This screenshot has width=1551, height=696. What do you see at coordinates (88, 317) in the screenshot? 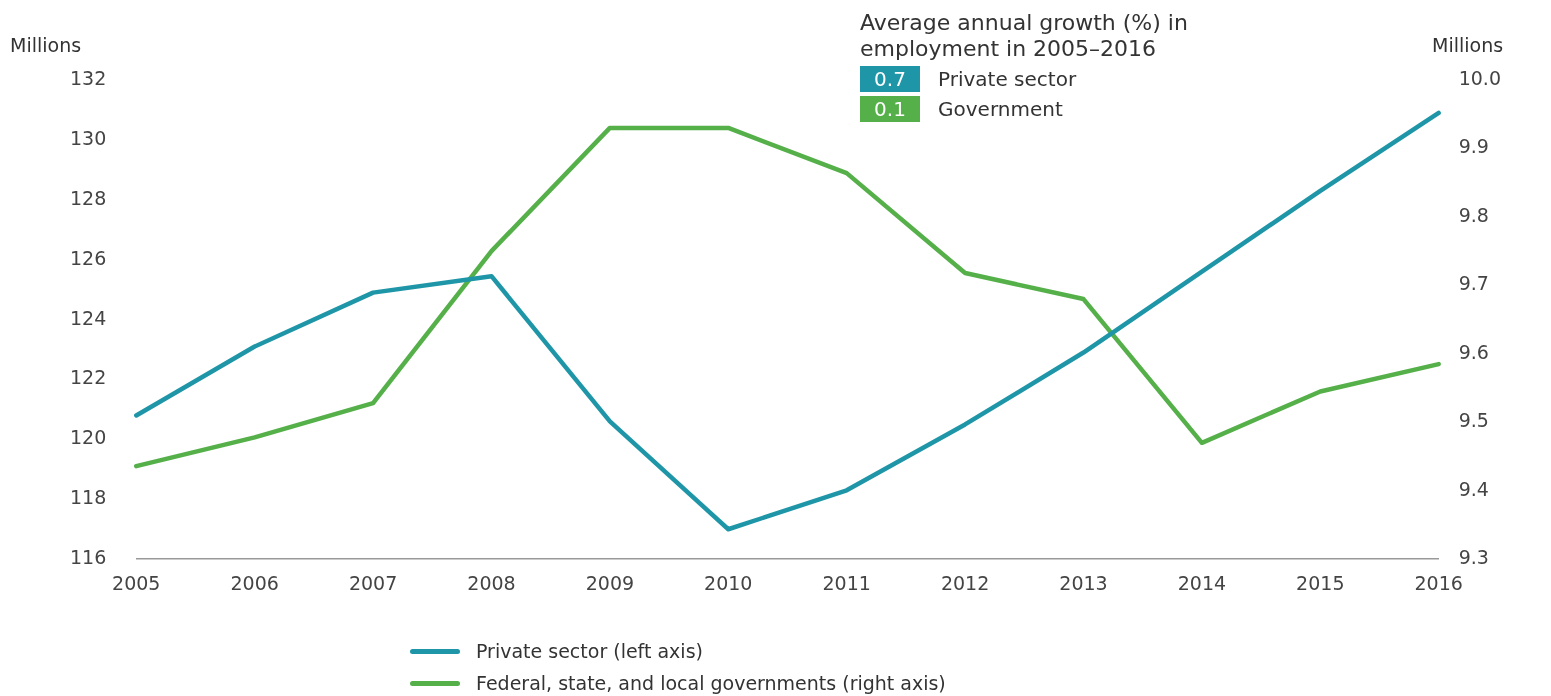
I see `y-tick-label: 124` at bounding box center [88, 317].